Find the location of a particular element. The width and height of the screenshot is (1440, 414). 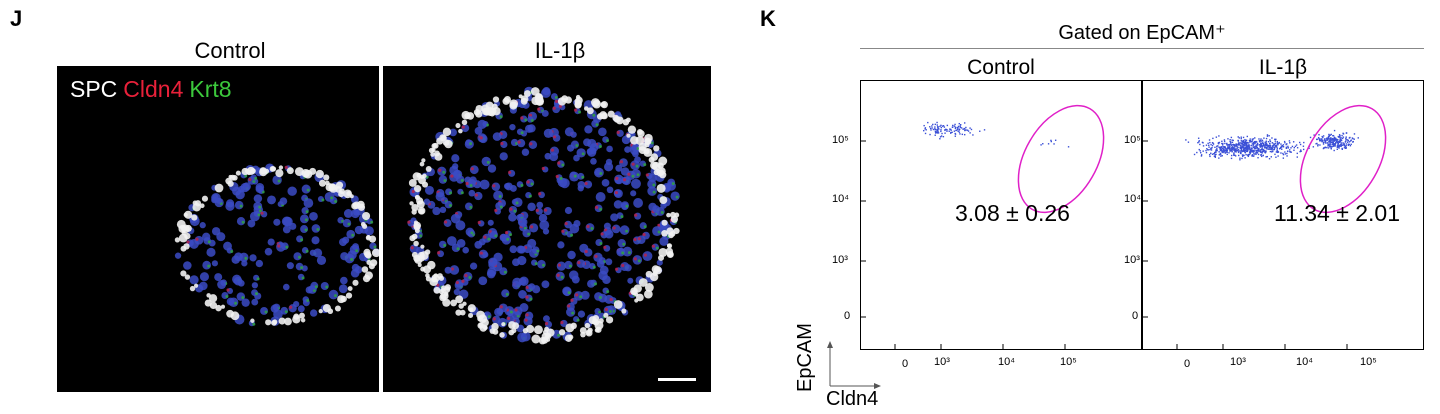

cldn4-gate is located at coordinates (1343, 159).